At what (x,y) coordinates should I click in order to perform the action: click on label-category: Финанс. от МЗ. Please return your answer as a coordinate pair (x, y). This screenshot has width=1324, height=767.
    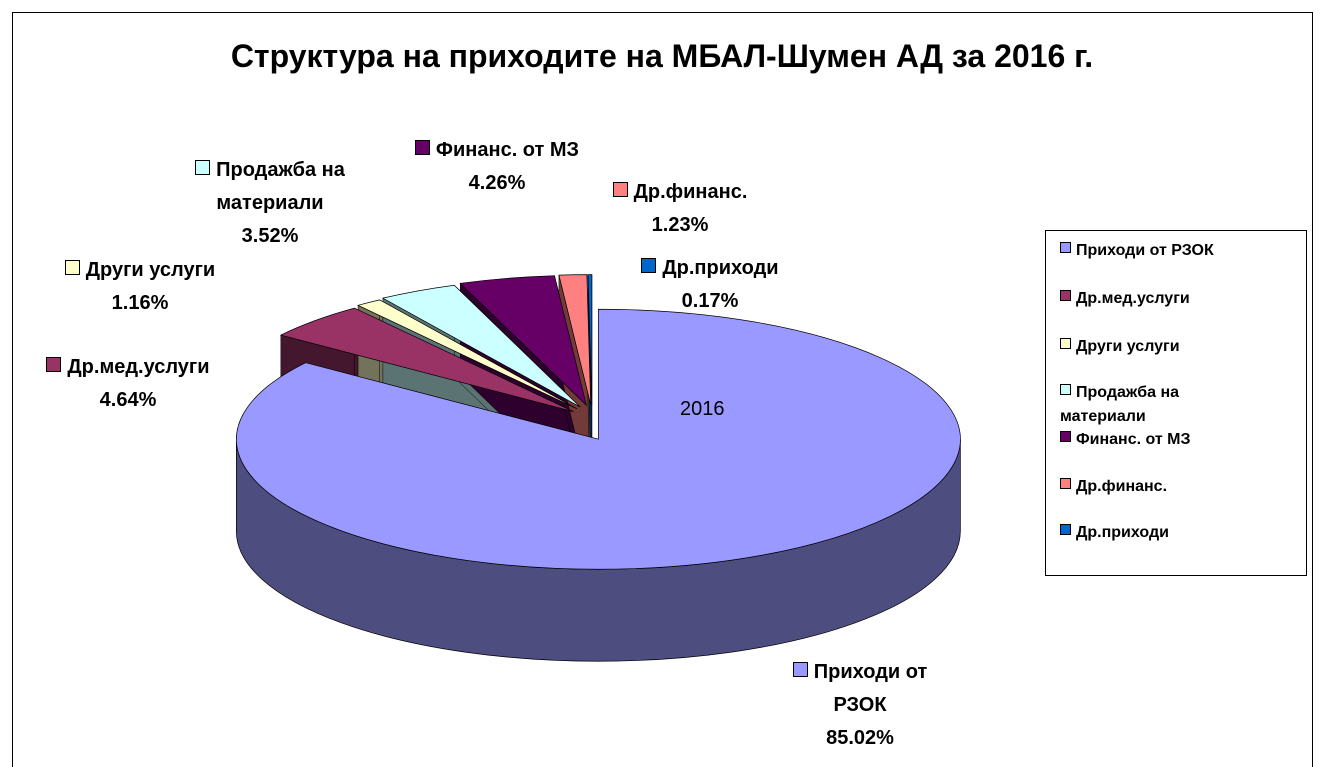
    Looking at the image, I should click on (507, 150).